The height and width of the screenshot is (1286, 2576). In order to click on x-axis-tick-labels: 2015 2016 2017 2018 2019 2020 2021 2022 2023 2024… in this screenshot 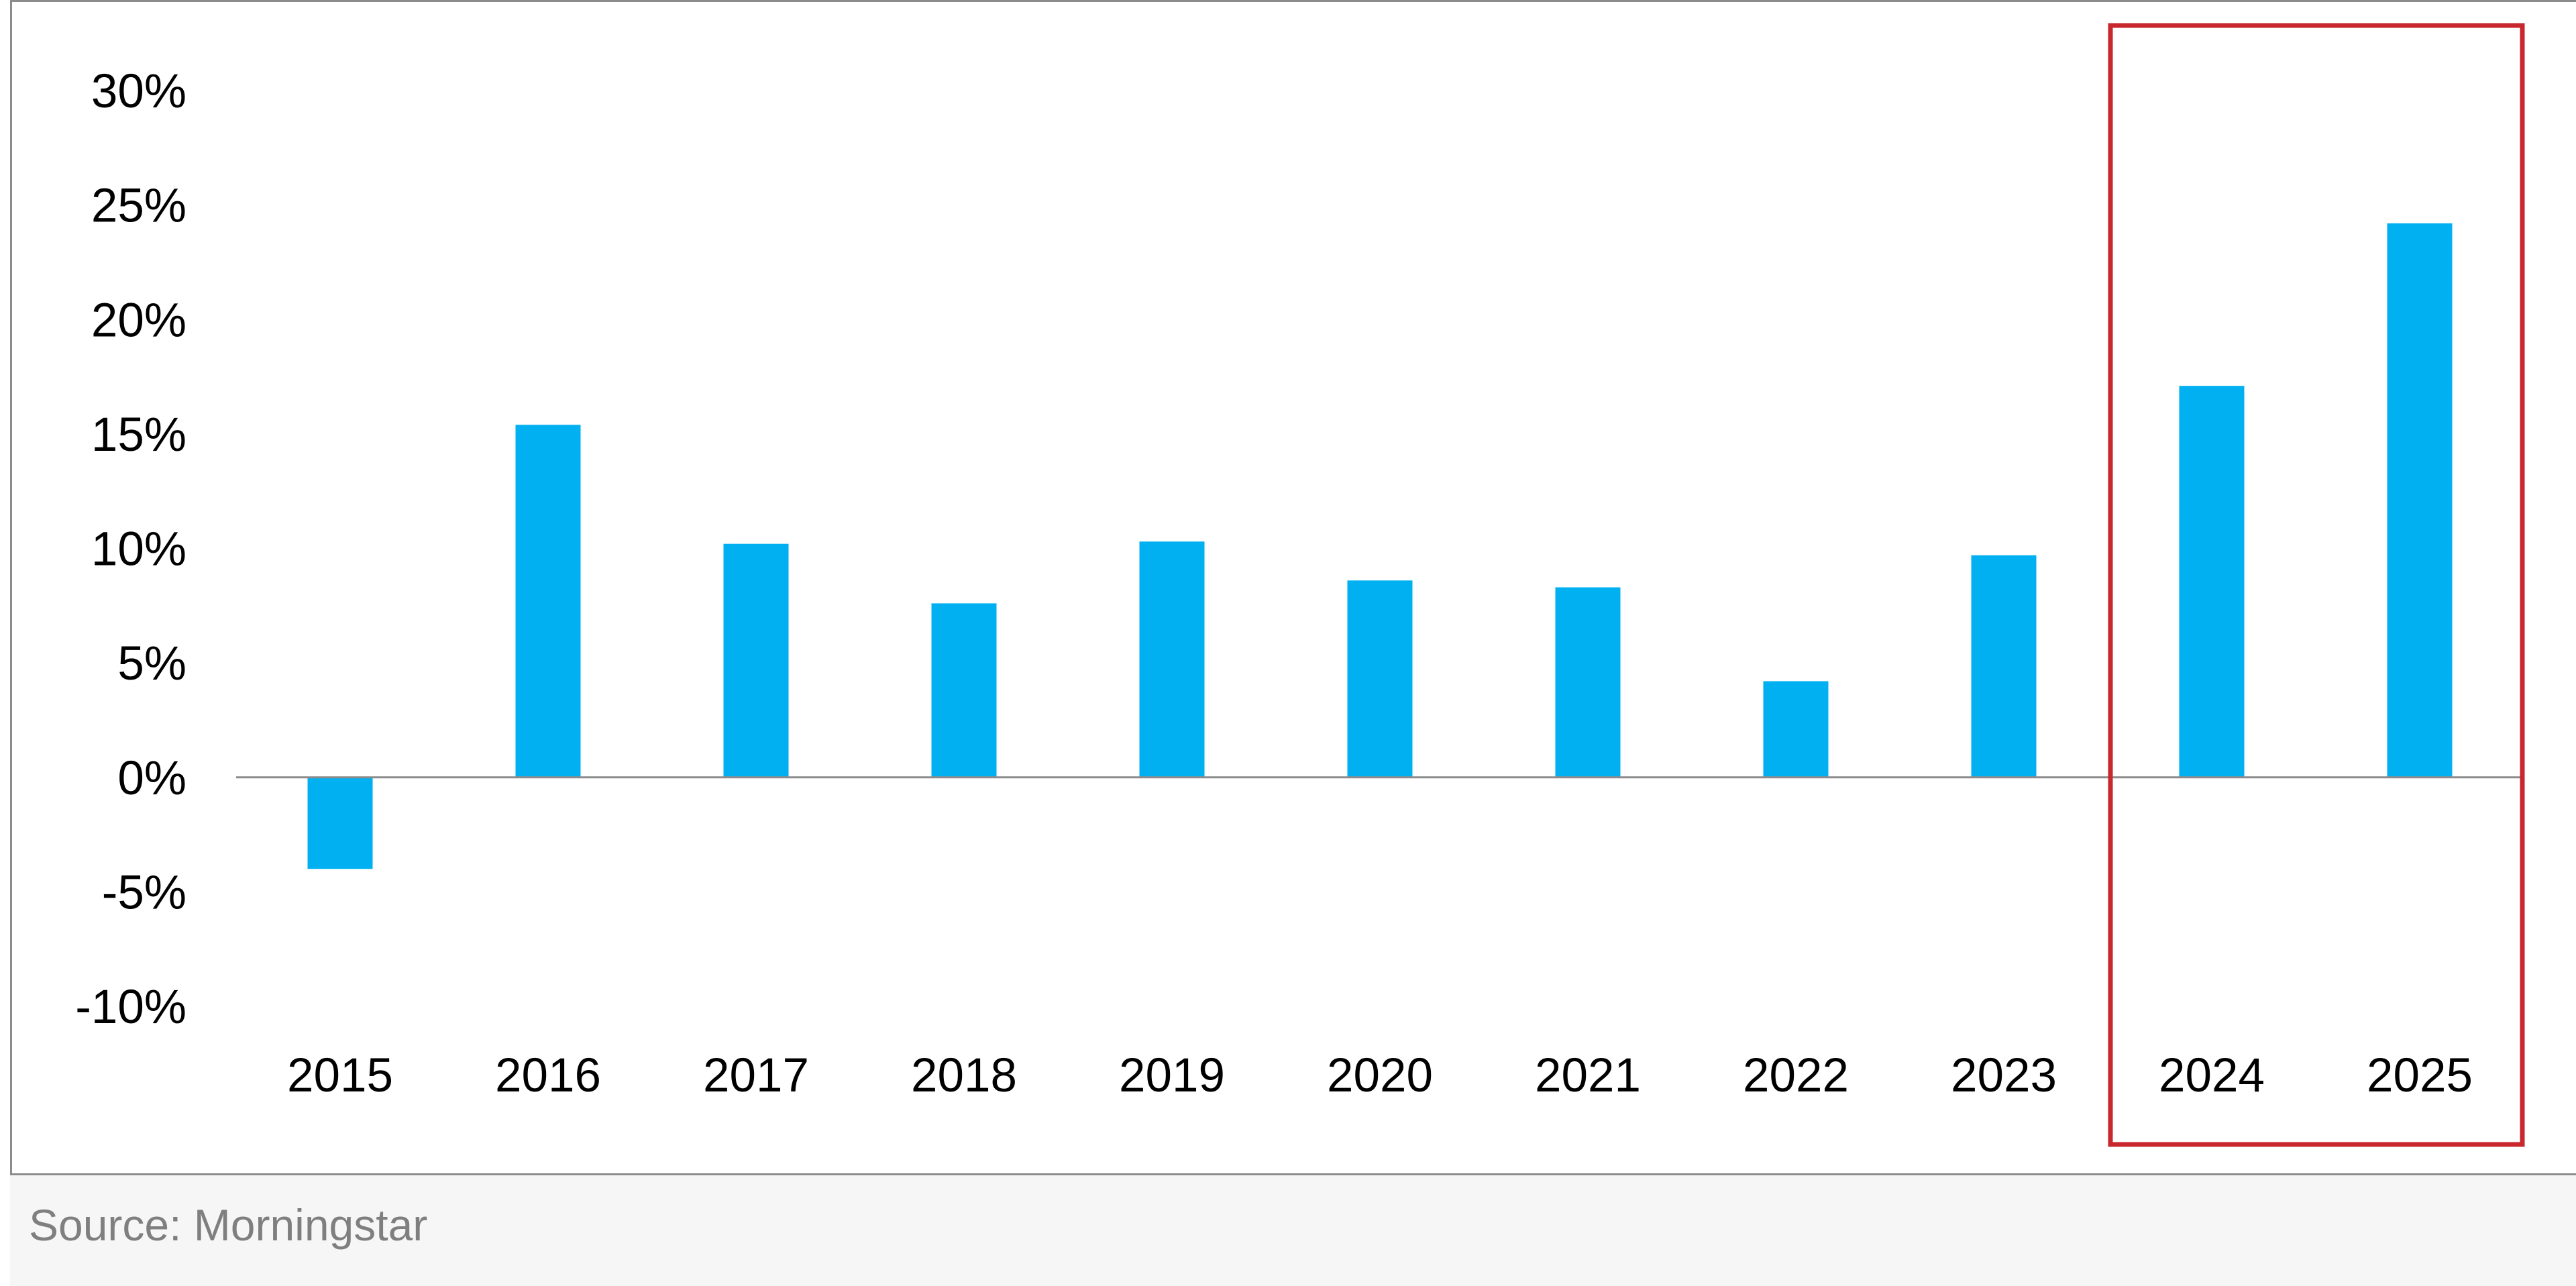, I will do `click(1380, 1075)`.